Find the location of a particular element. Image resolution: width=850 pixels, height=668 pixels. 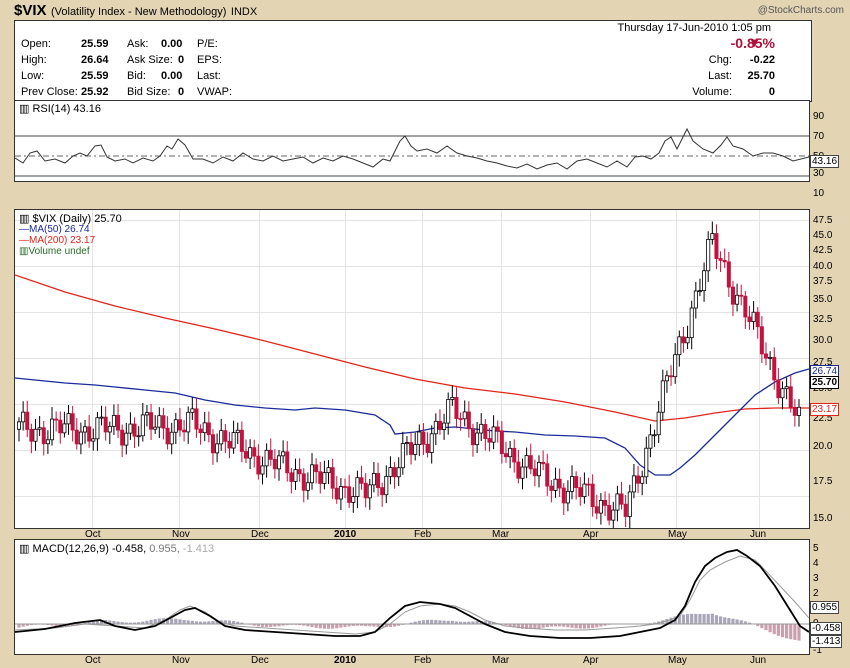

price-tick: 37.5 is located at coordinates (823, 281).